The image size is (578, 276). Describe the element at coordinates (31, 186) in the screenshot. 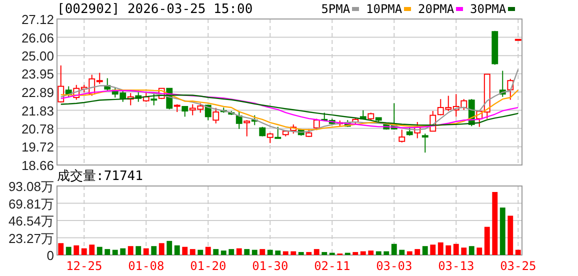

I see `y-tick-label: 93.08万` at that location.